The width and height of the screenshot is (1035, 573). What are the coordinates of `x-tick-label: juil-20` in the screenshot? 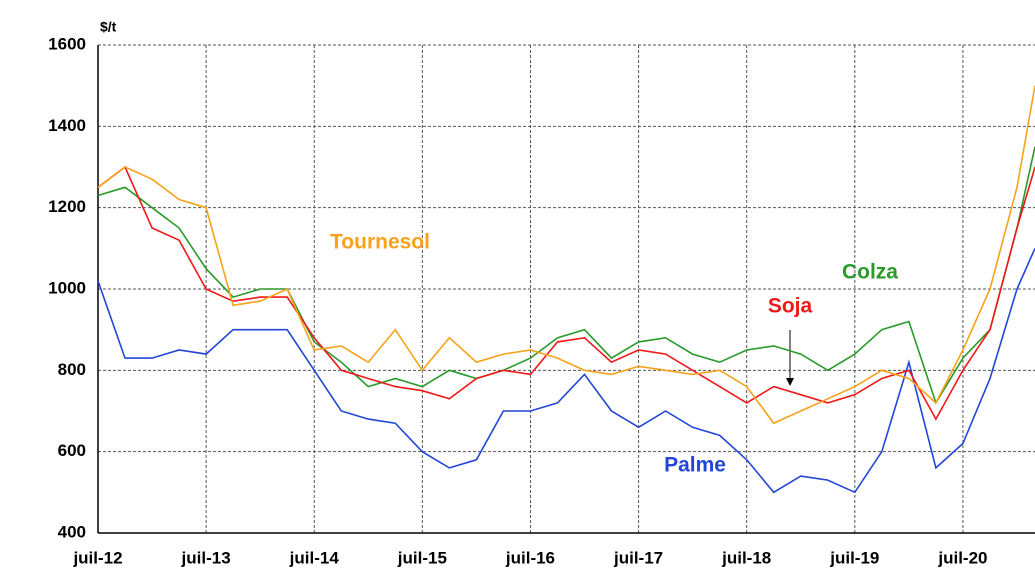 It's located at (962, 557).